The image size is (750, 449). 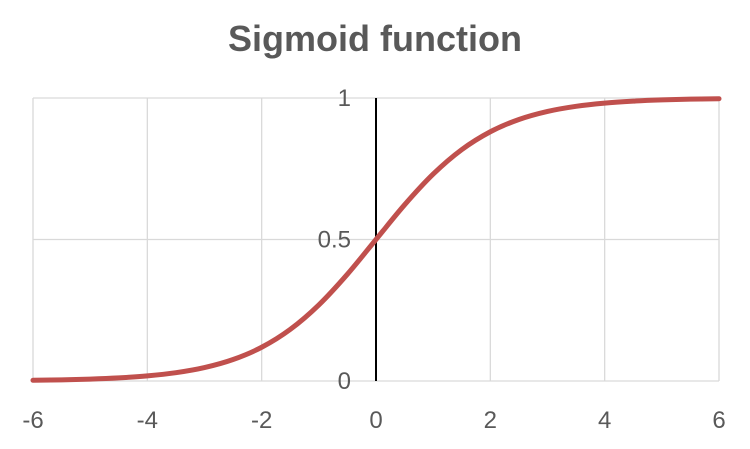 I want to click on x-tick-label-3: 0, so click(x=375, y=420).